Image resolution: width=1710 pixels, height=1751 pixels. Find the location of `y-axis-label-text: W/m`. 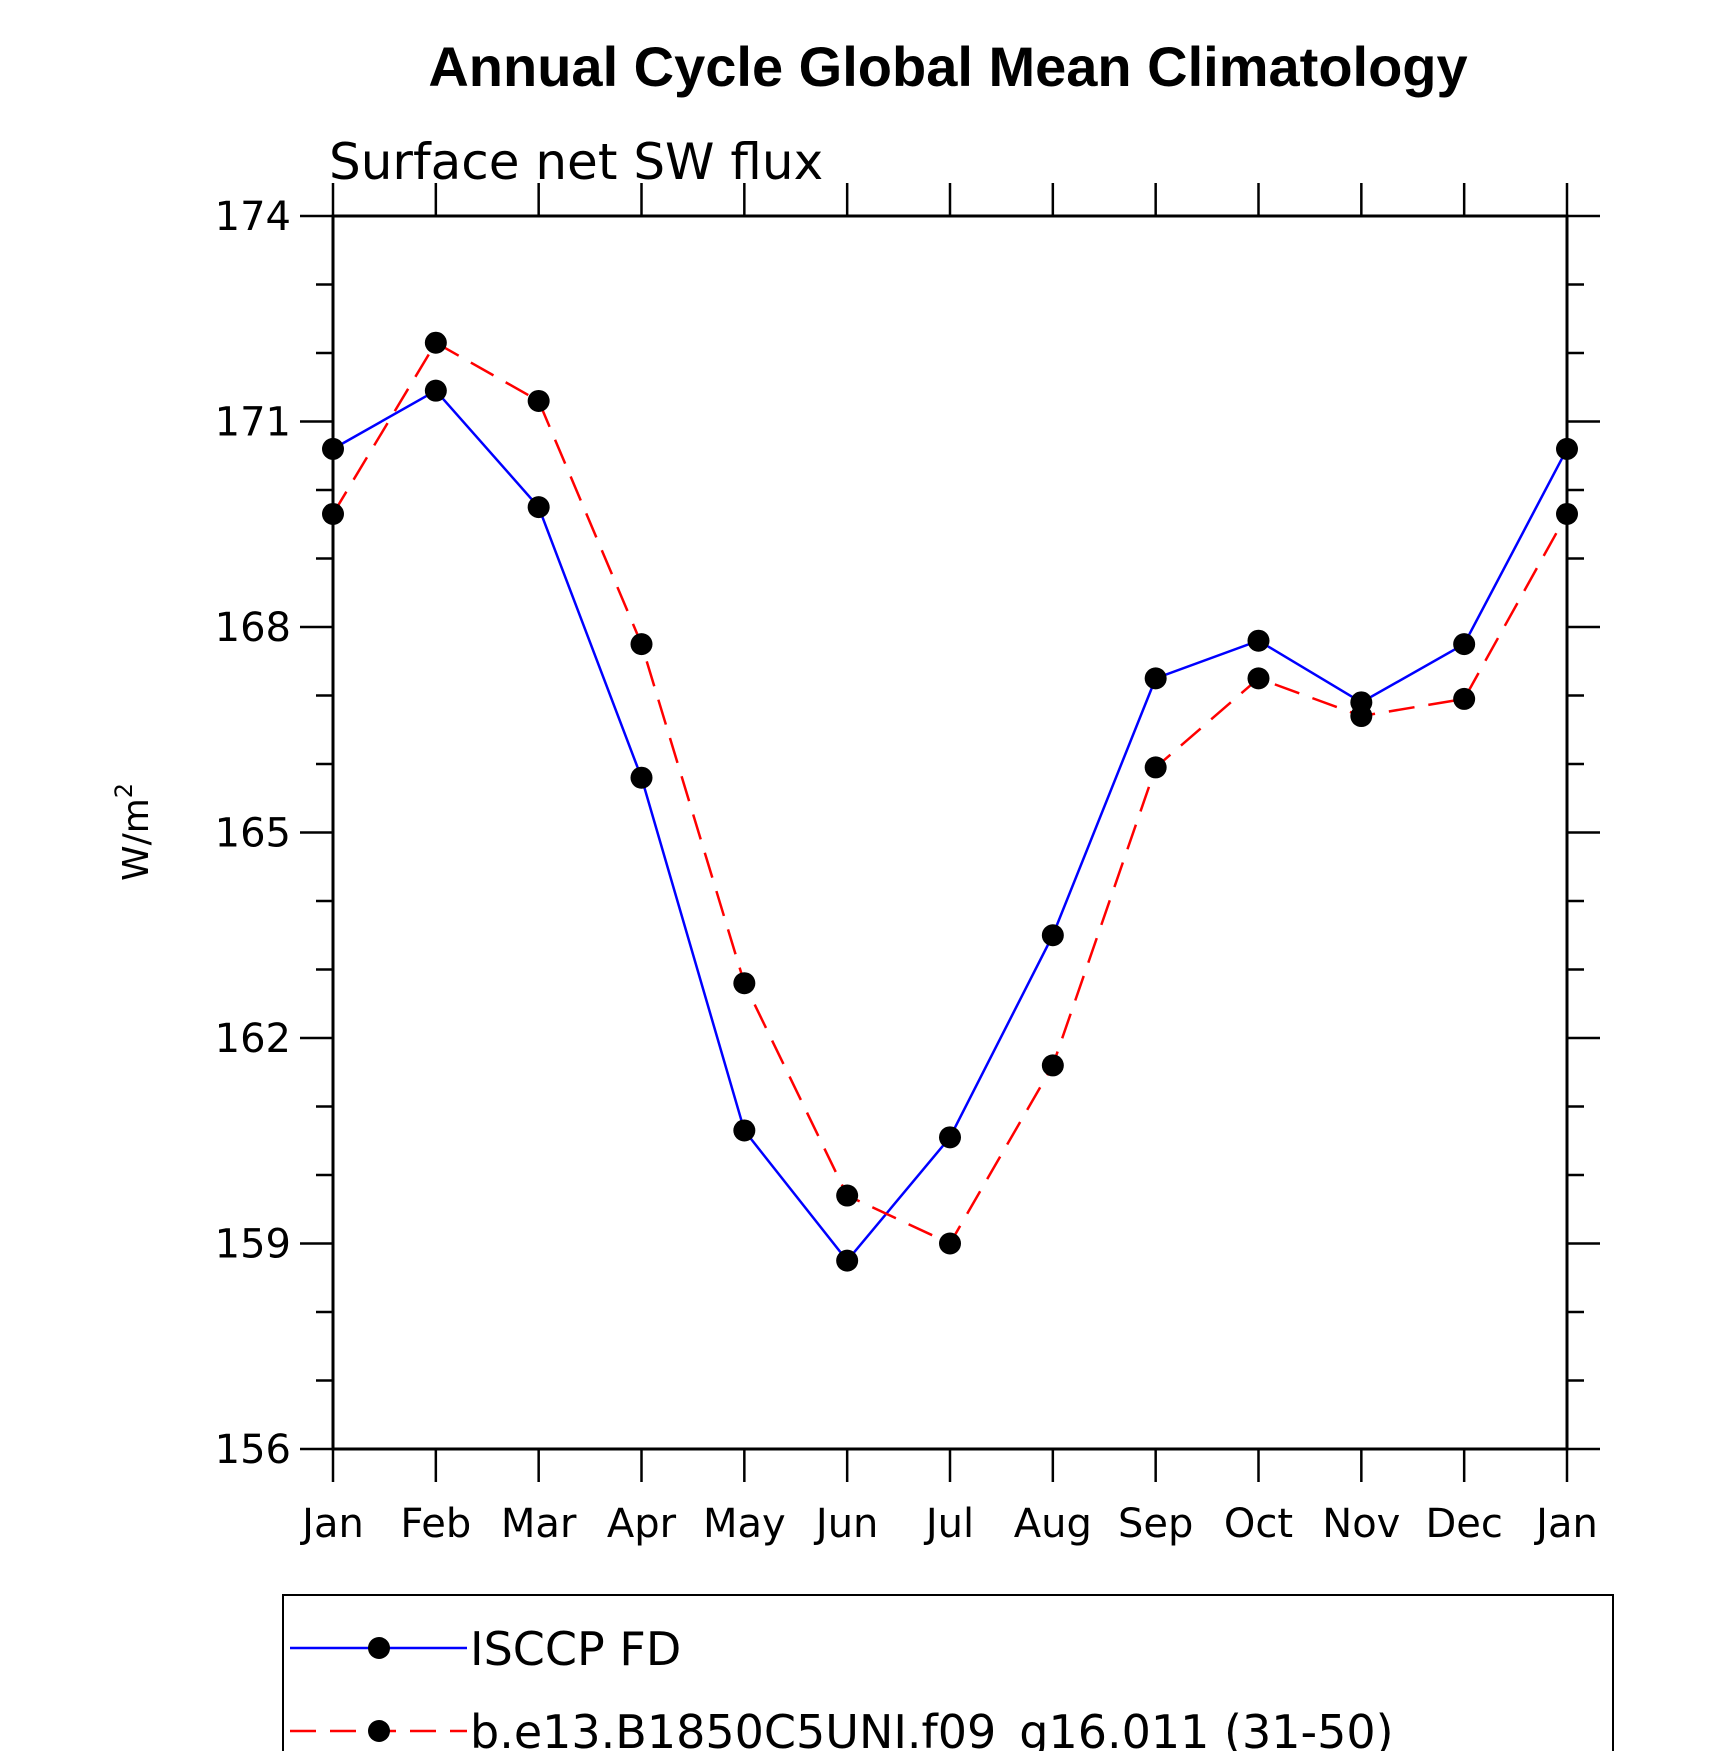

y-axis-label-text: W/m is located at coordinates (136, 839).